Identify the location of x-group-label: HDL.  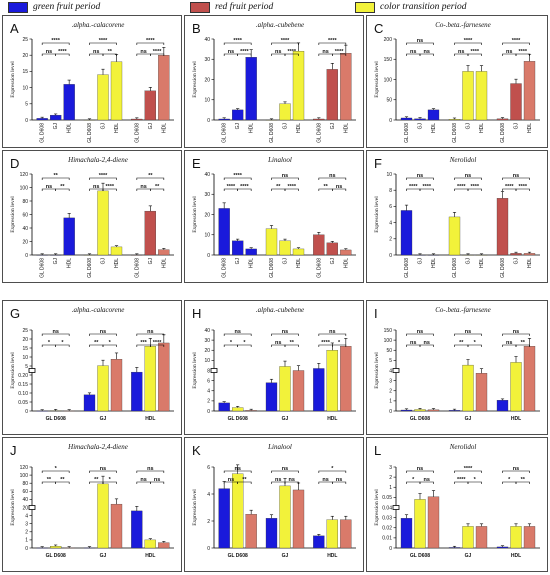
(516, 556).